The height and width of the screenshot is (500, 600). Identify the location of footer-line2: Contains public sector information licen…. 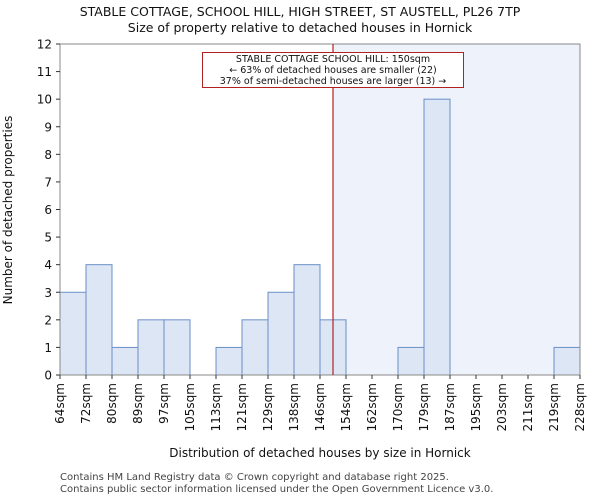
(277, 489).